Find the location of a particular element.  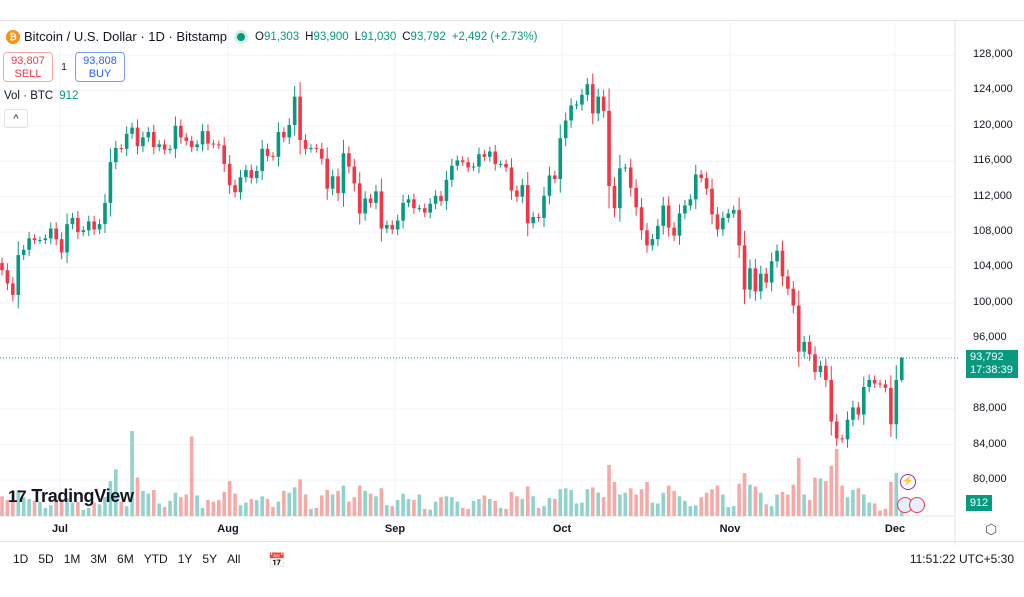

low-value: 91,030 is located at coordinates (379, 36).